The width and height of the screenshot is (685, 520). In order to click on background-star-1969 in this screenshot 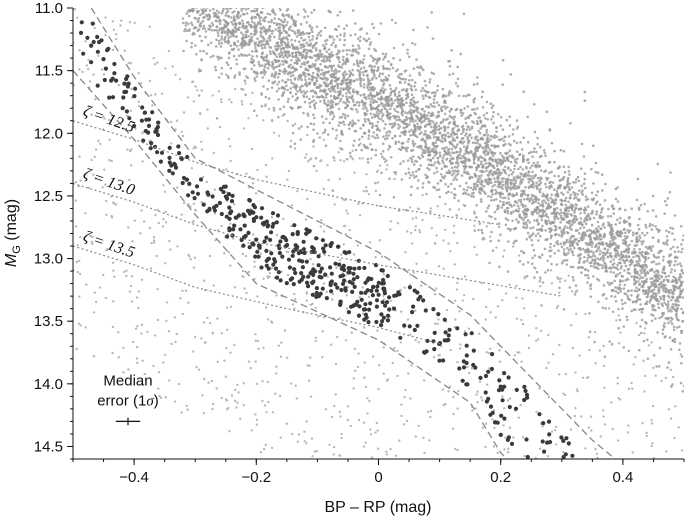, I will do `click(409, 139)`.